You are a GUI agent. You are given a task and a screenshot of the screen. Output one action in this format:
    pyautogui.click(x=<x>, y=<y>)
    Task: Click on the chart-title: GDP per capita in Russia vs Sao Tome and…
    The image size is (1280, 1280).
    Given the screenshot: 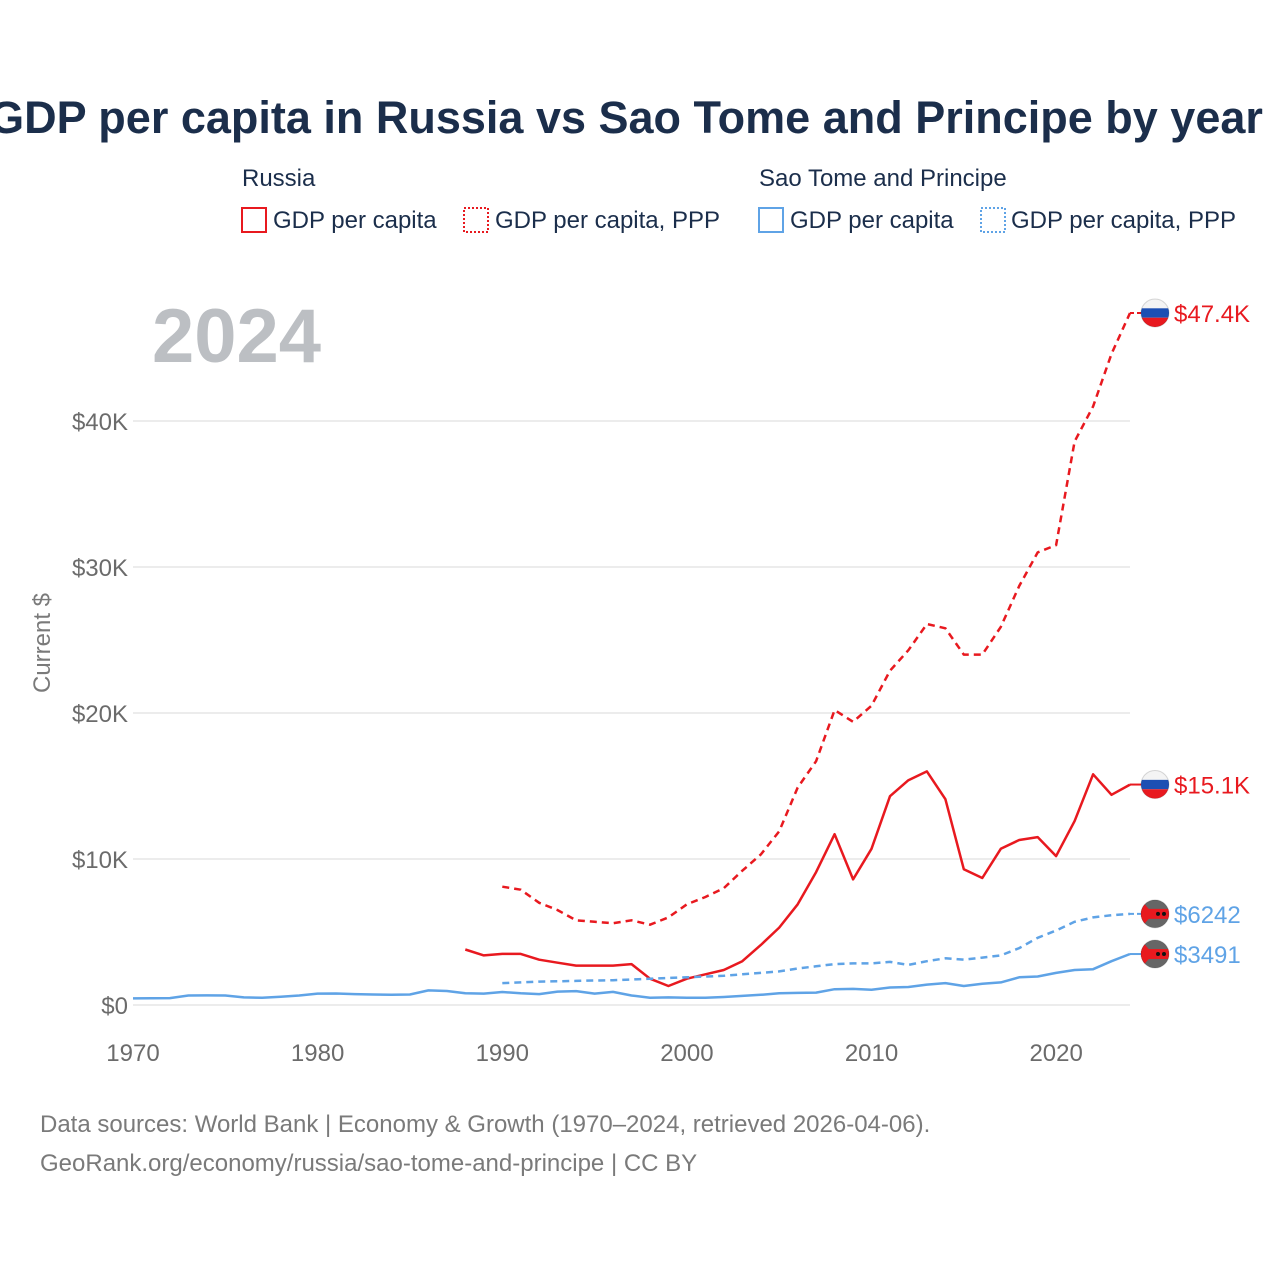 What is the action you would take?
    pyautogui.click(x=631, y=117)
    